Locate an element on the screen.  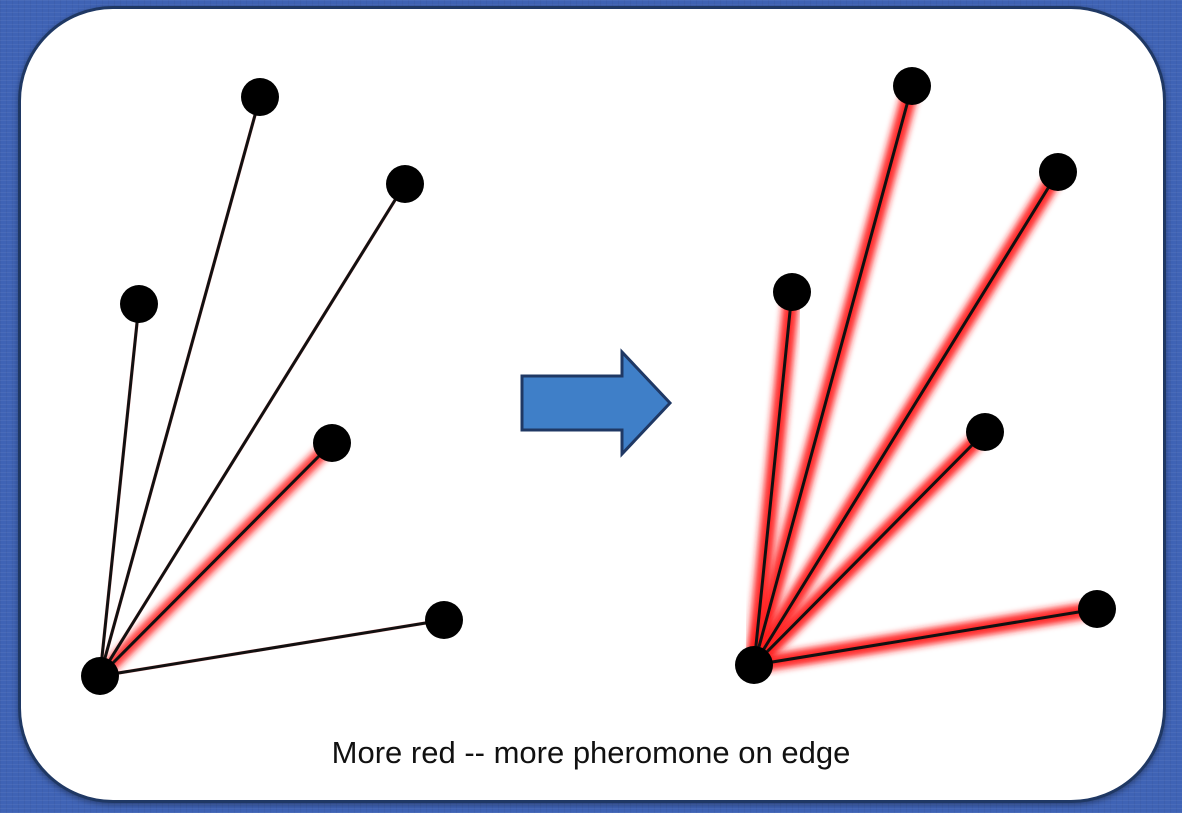
edge-before-A-E is located at coordinates (216, 559).